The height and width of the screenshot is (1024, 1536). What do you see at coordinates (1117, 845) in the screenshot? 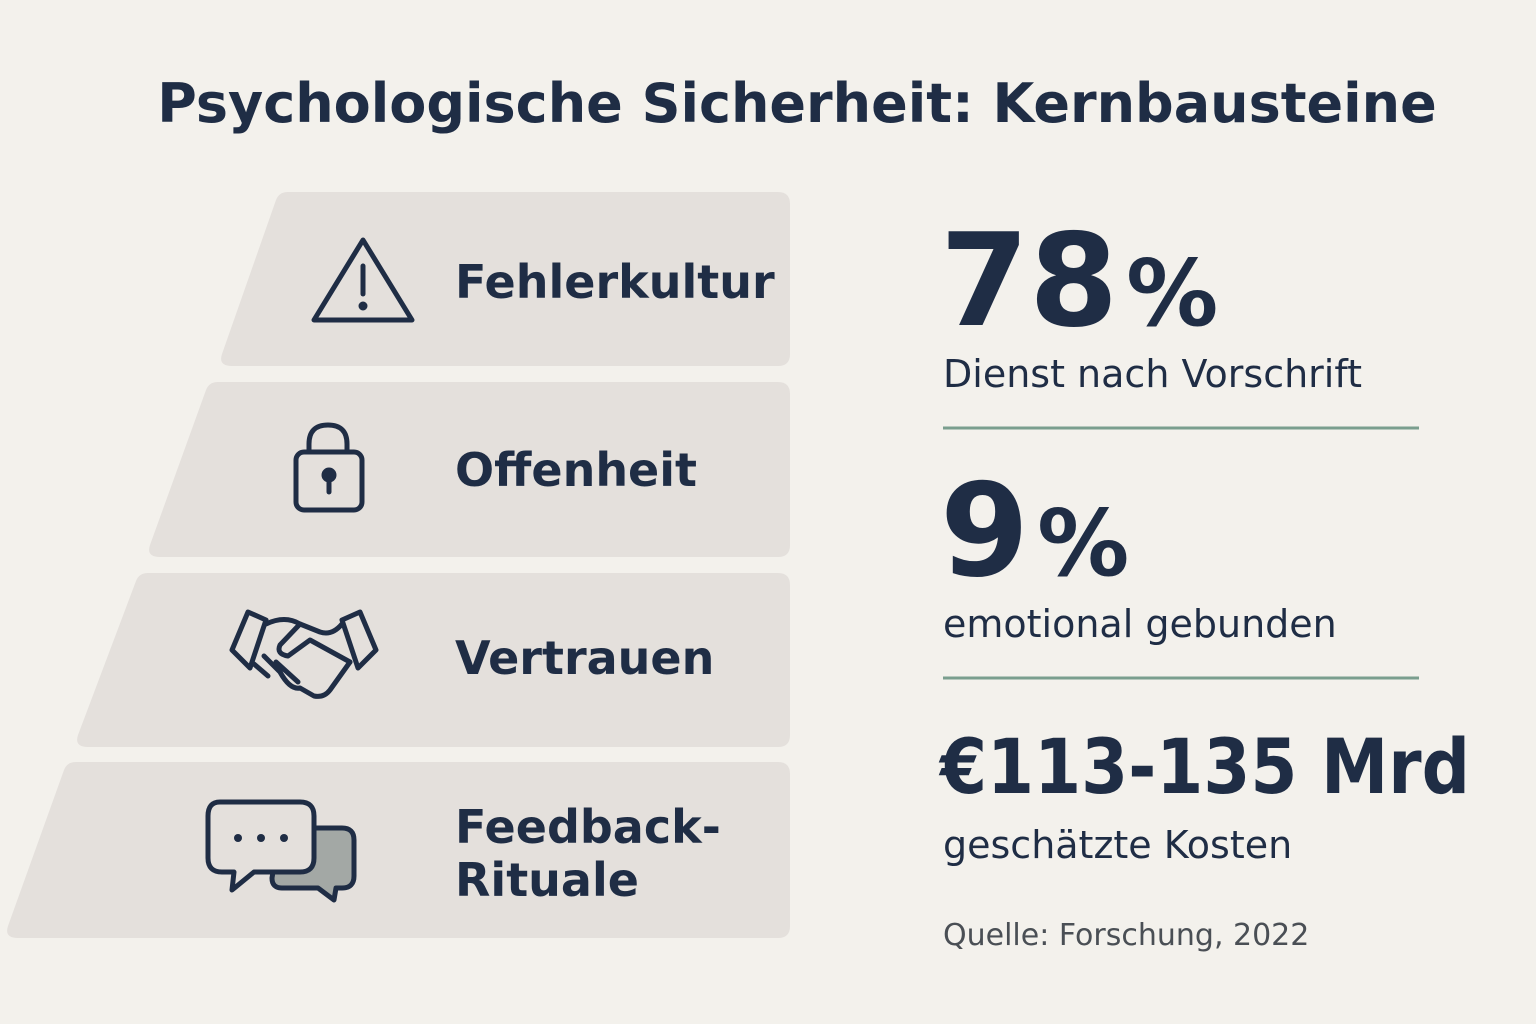
I see `stat-caption: geschätzte Kosten` at bounding box center [1117, 845].